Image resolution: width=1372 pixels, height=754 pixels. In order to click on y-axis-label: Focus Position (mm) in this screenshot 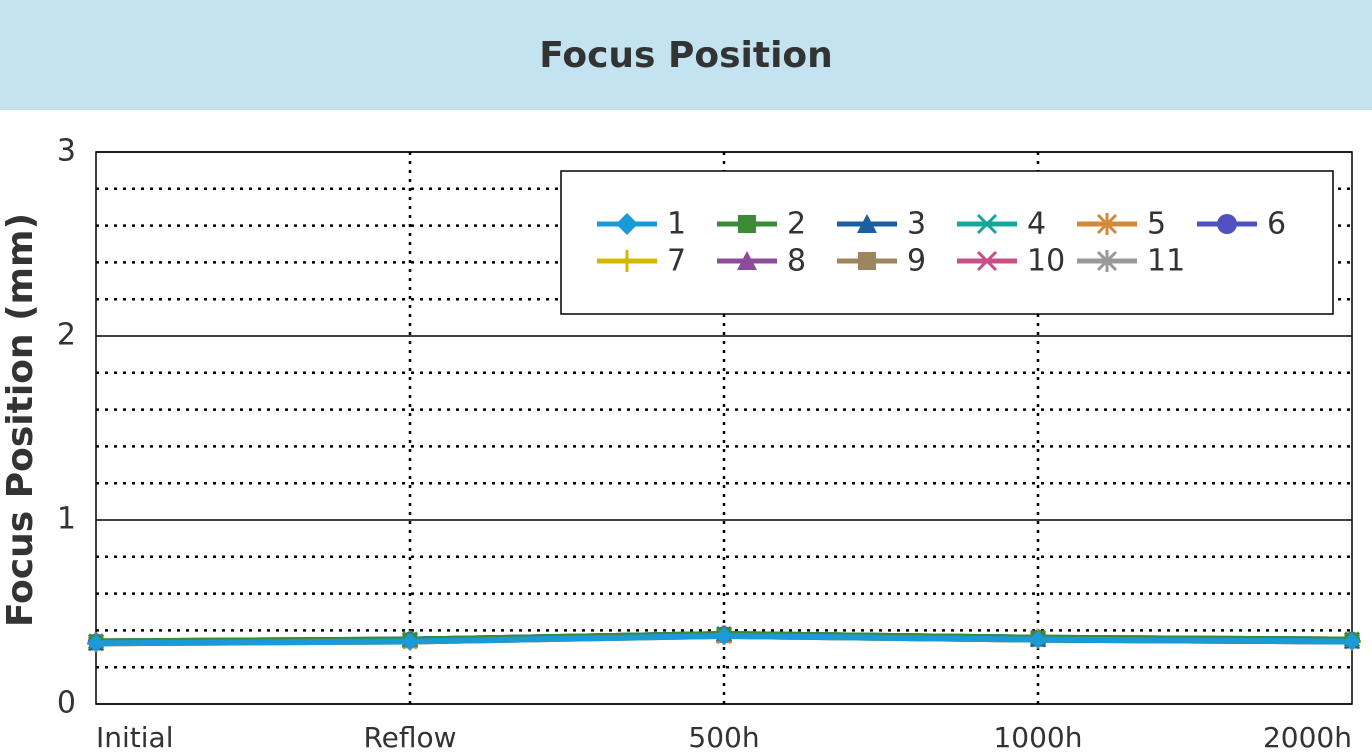, I will do `click(20, 420)`.